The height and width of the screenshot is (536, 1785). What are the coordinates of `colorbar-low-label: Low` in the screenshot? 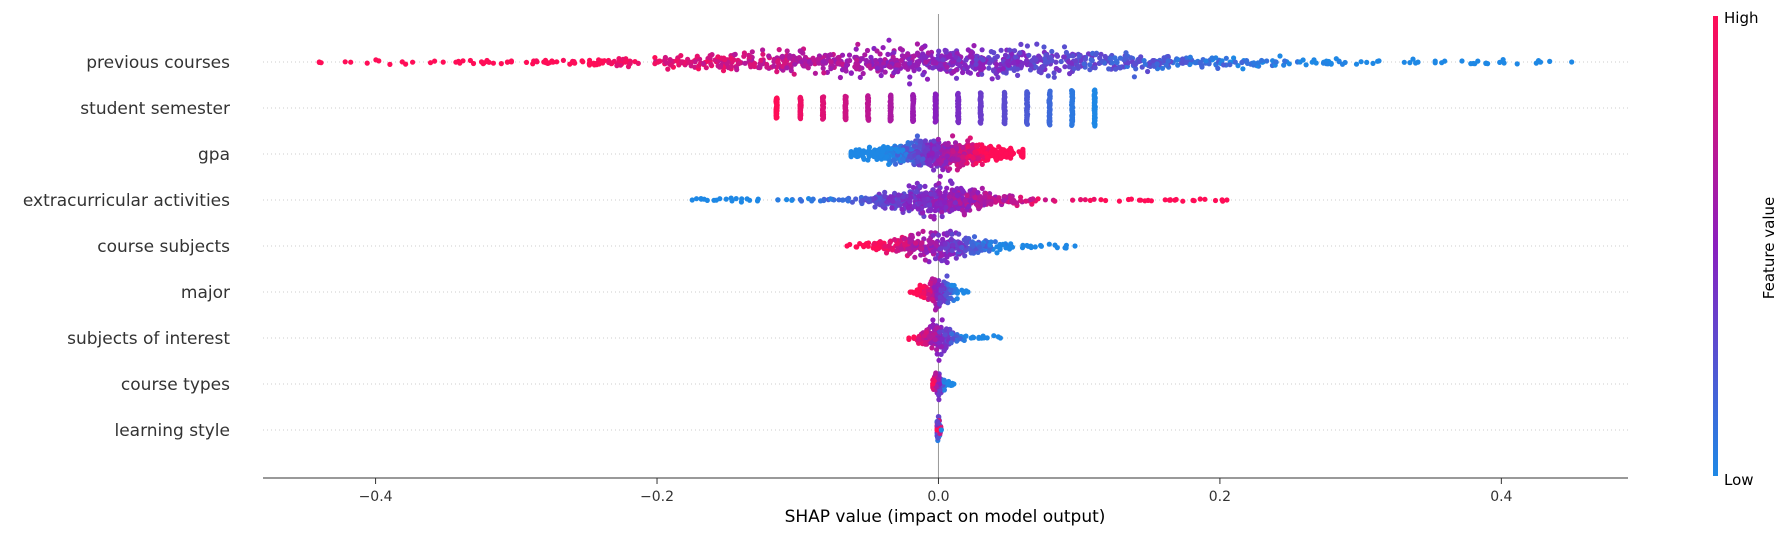 It's located at (1739, 480).